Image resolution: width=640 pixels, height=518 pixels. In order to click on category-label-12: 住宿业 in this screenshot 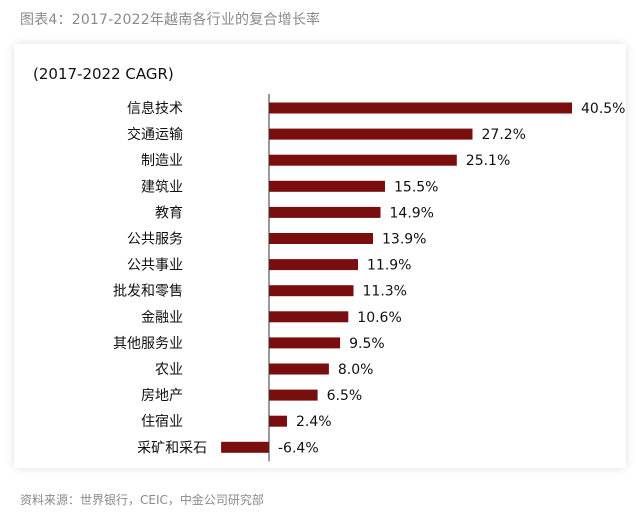, I will do `click(162, 421)`.